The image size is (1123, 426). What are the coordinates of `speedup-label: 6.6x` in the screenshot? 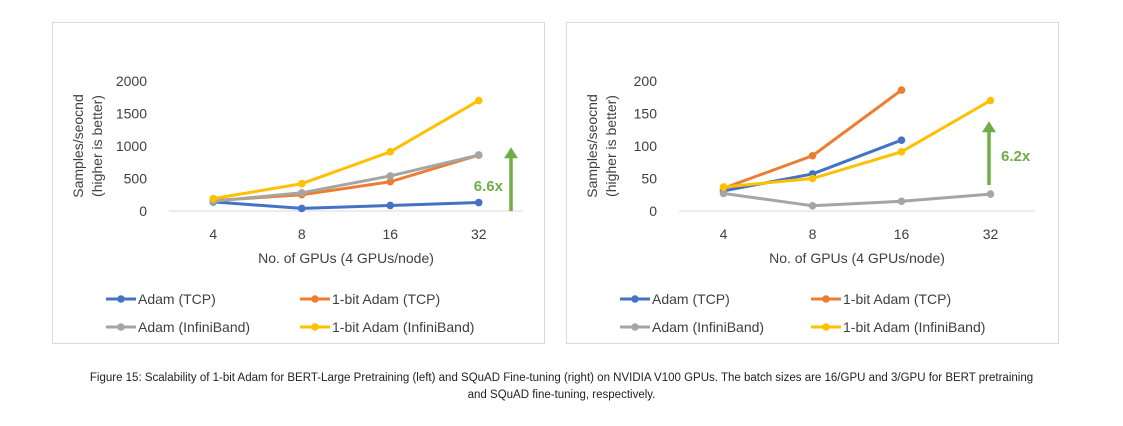 It's located at (489, 186).